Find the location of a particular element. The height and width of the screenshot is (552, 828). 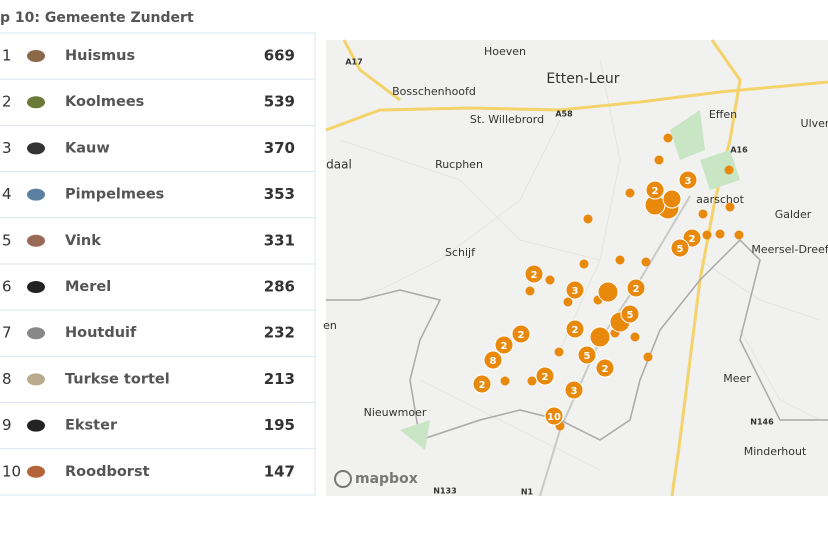

bird-name: Koolmees is located at coordinates (104, 102).